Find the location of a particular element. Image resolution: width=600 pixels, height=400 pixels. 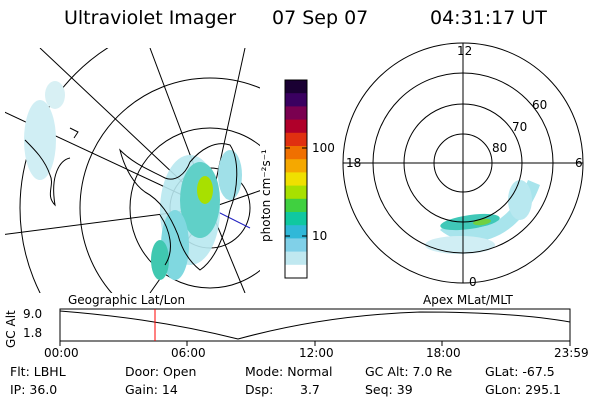

mlt-label-12: 12 is located at coordinates (465, 51).